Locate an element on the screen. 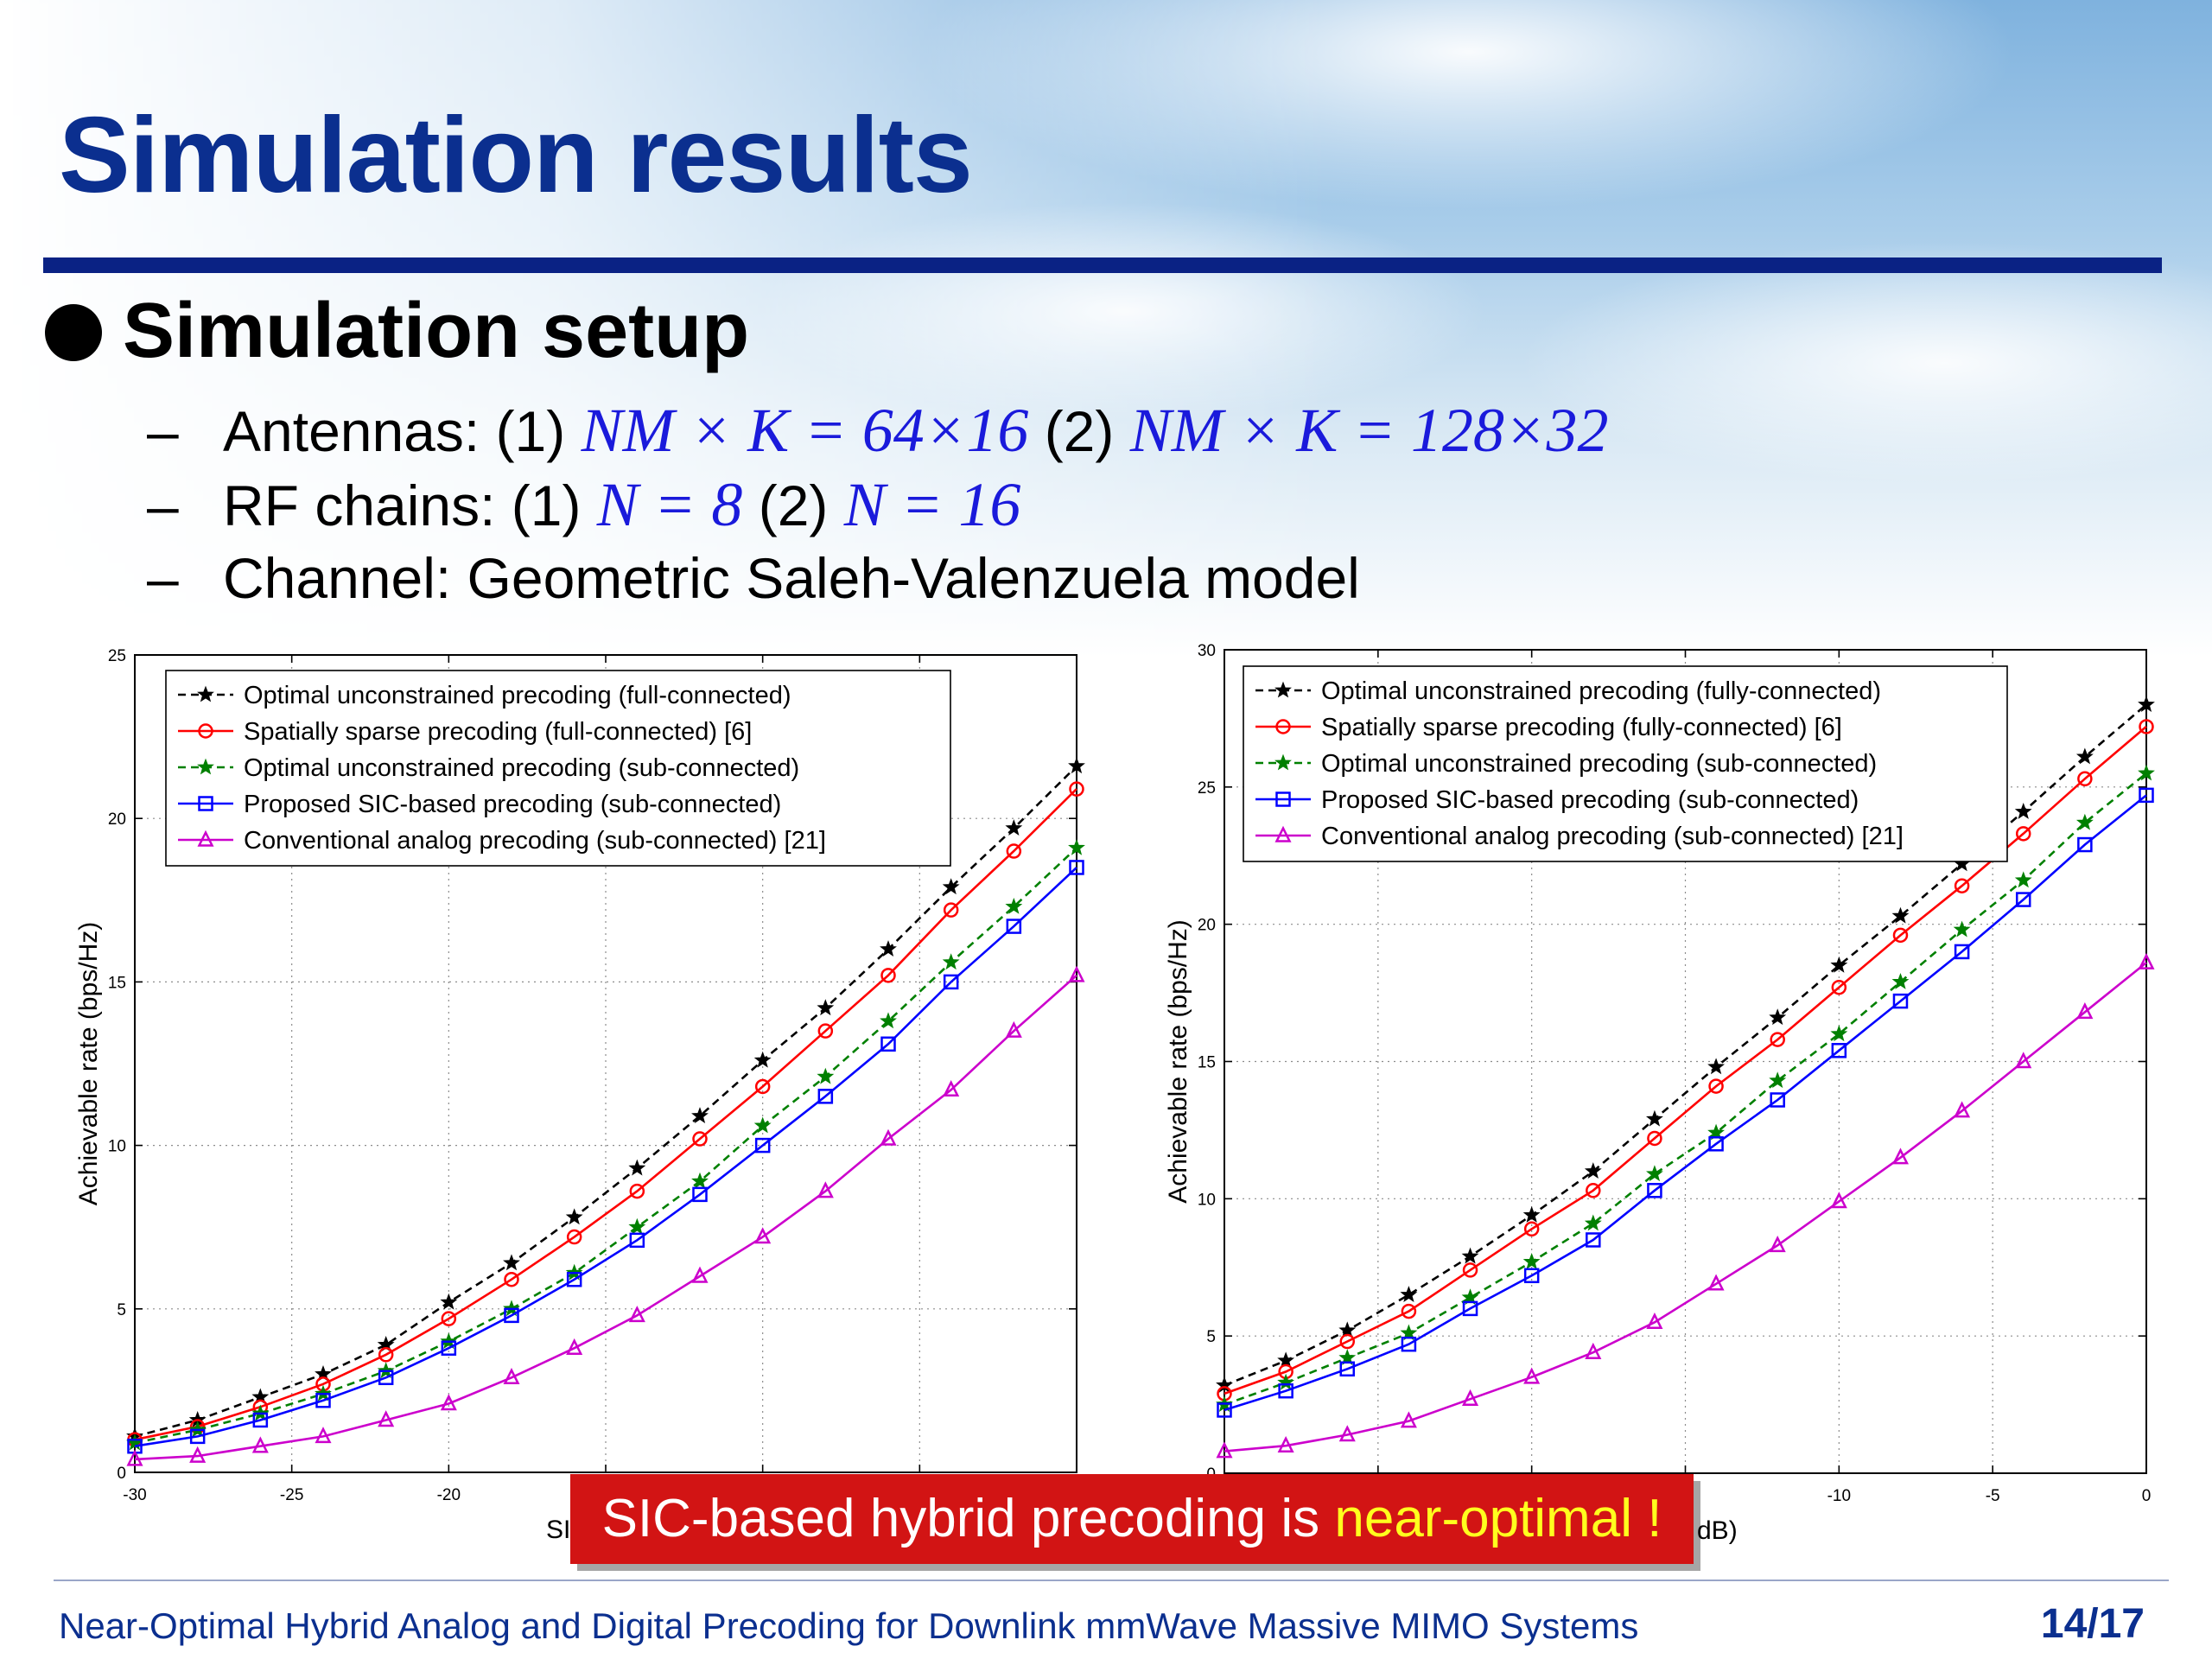 The height and width of the screenshot is (1659, 2212). y-tick-label: 10 is located at coordinates (1207, 1200).